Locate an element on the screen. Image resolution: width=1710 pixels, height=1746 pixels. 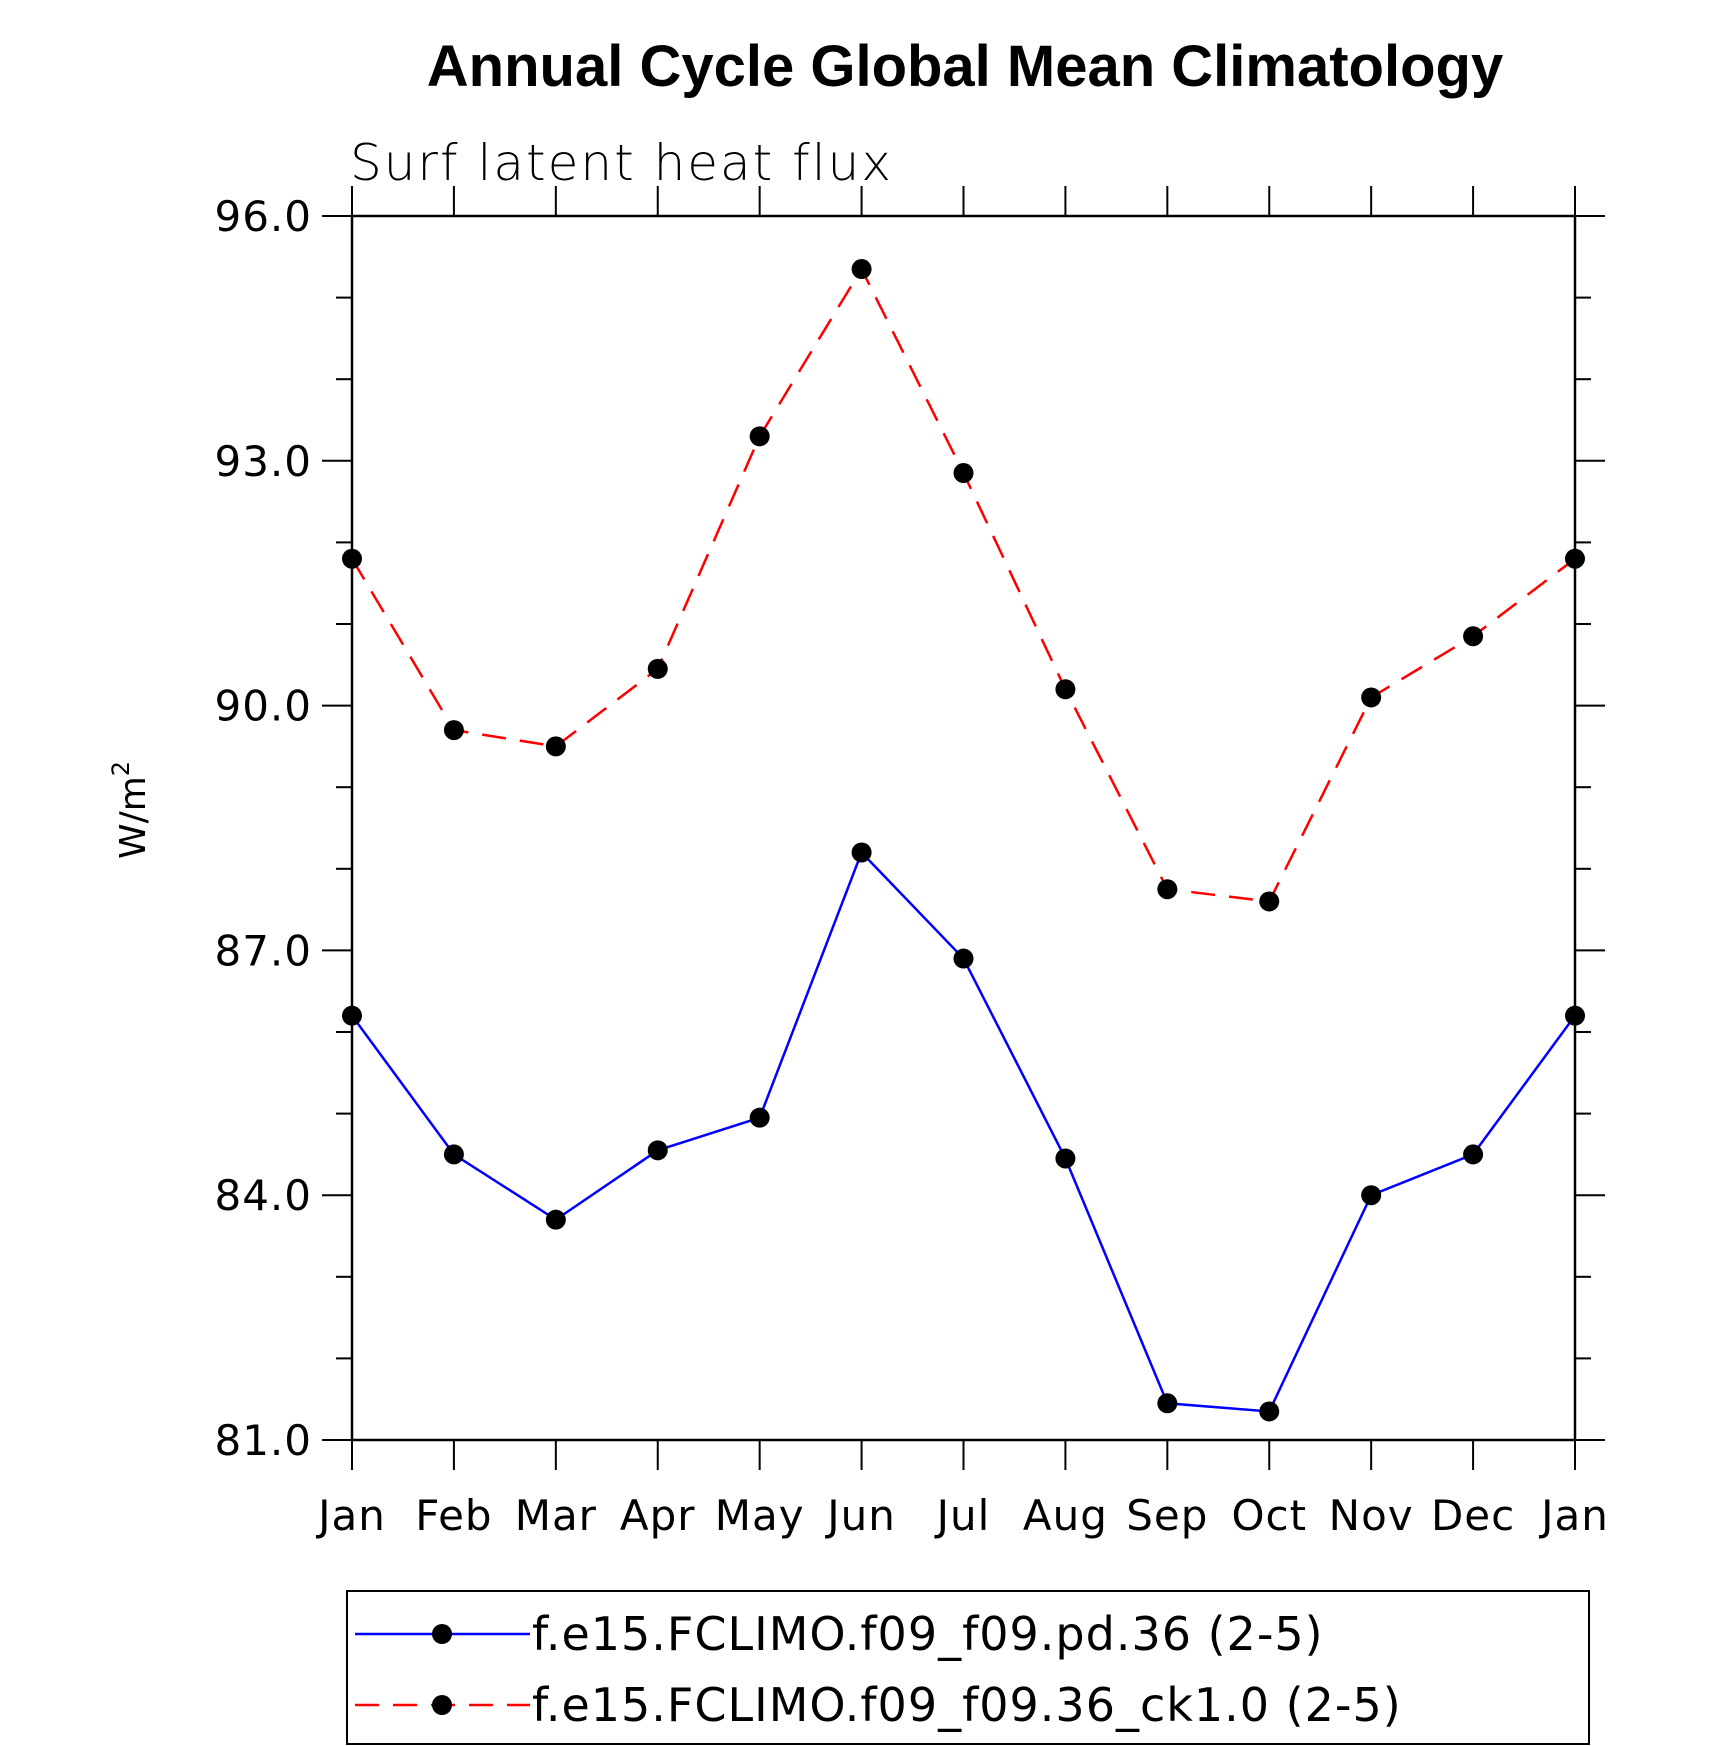
legend-label-series-1: f.e15.FCLIMO.f09_f09.pd.36 (2-5) is located at coordinates (928, 1634).